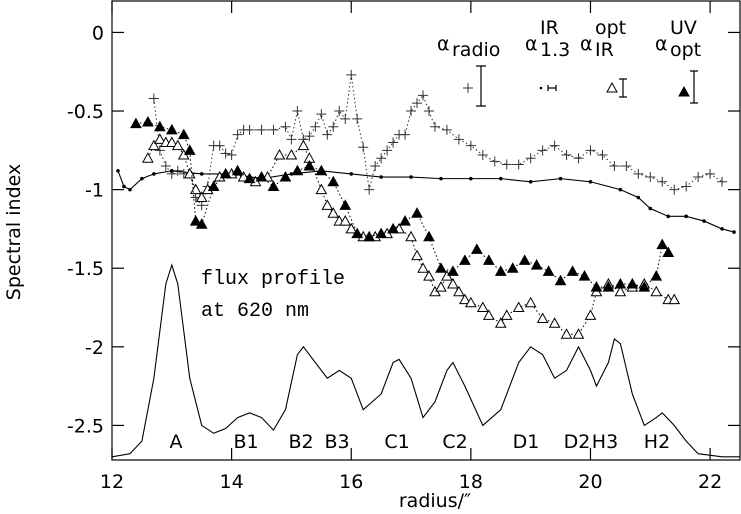  Describe the element at coordinates (454, 442) in the screenshot. I see `peak-label: C2` at that location.